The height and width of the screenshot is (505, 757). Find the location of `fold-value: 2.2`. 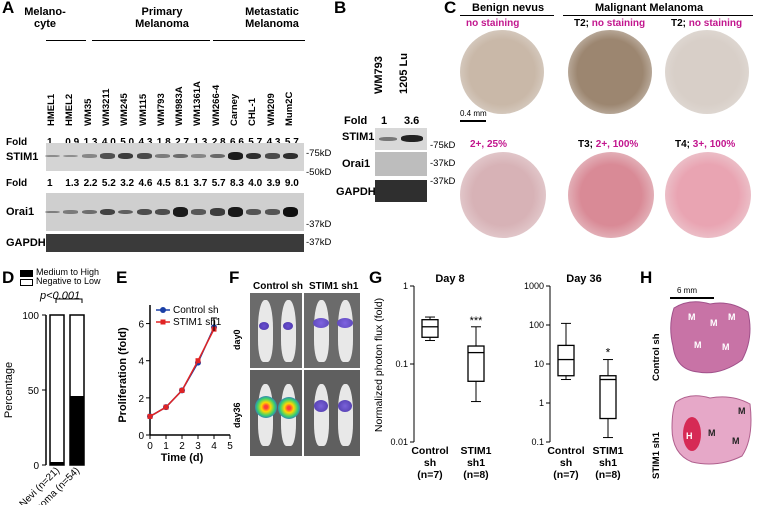

fold-value: 2.2 is located at coordinates (90, 183).